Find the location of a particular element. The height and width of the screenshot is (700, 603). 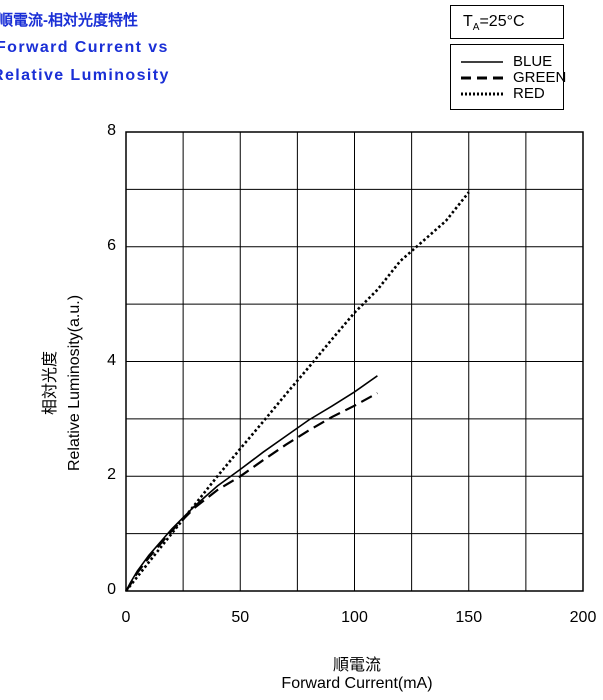

x-tick-label: 0 is located at coordinates (126, 617).